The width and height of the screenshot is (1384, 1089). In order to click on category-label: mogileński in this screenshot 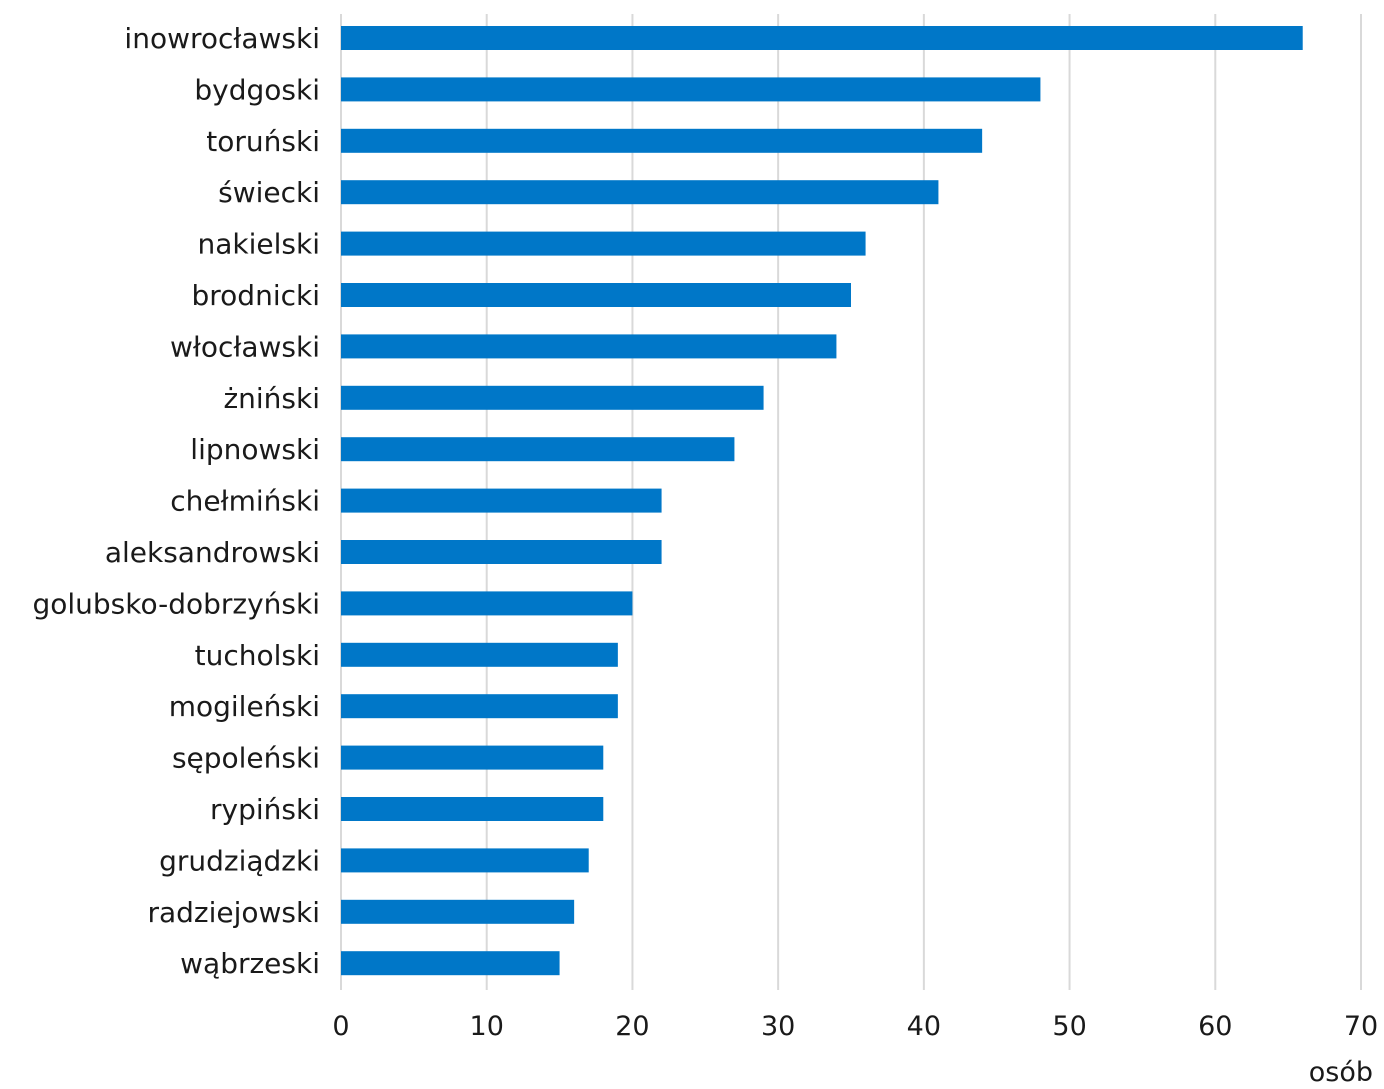, I will do `click(244, 706)`.